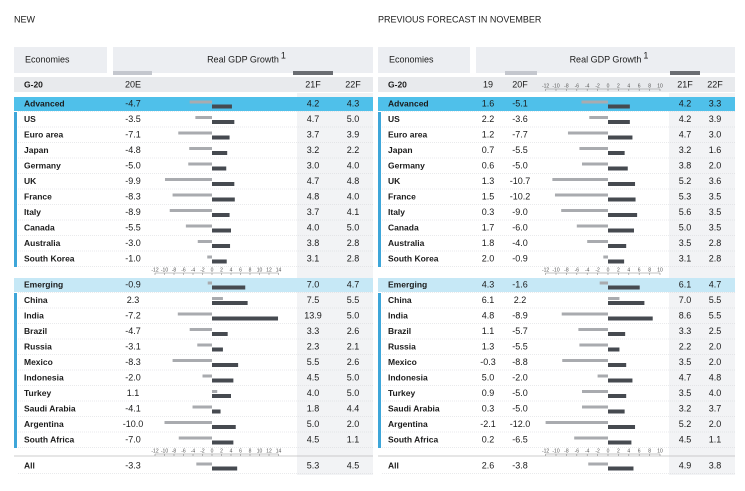 This screenshot has height=491, width=745. What do you see at coordinates (60, 60) in the screenshot?
I see `economies-header-box` at bounding box center [60, 60].